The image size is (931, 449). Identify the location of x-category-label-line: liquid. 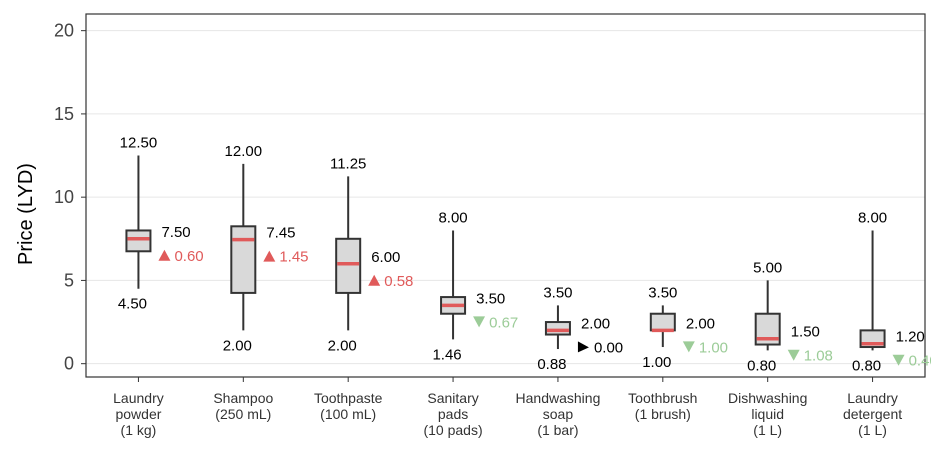
(767, 414).